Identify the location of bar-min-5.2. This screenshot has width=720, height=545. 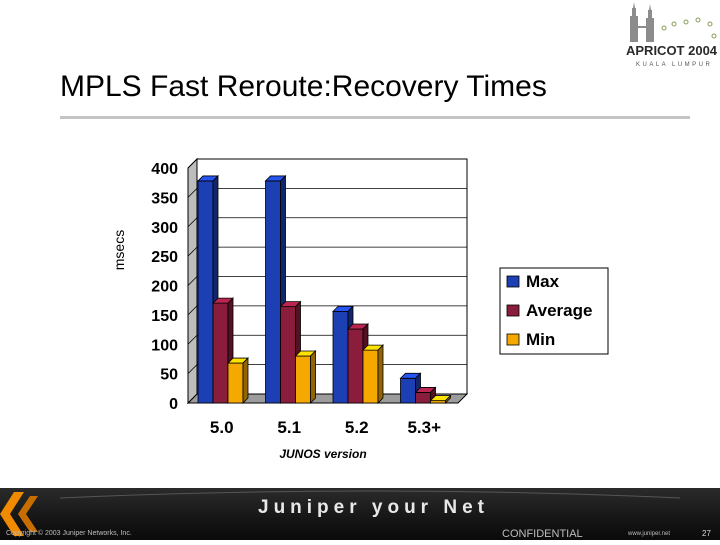
(373, 374).